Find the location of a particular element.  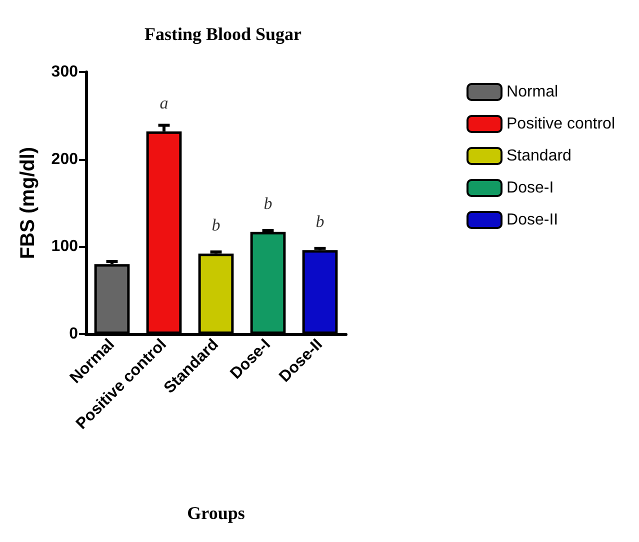

y-tick-label: 200 is located at coordinates (64, 159).